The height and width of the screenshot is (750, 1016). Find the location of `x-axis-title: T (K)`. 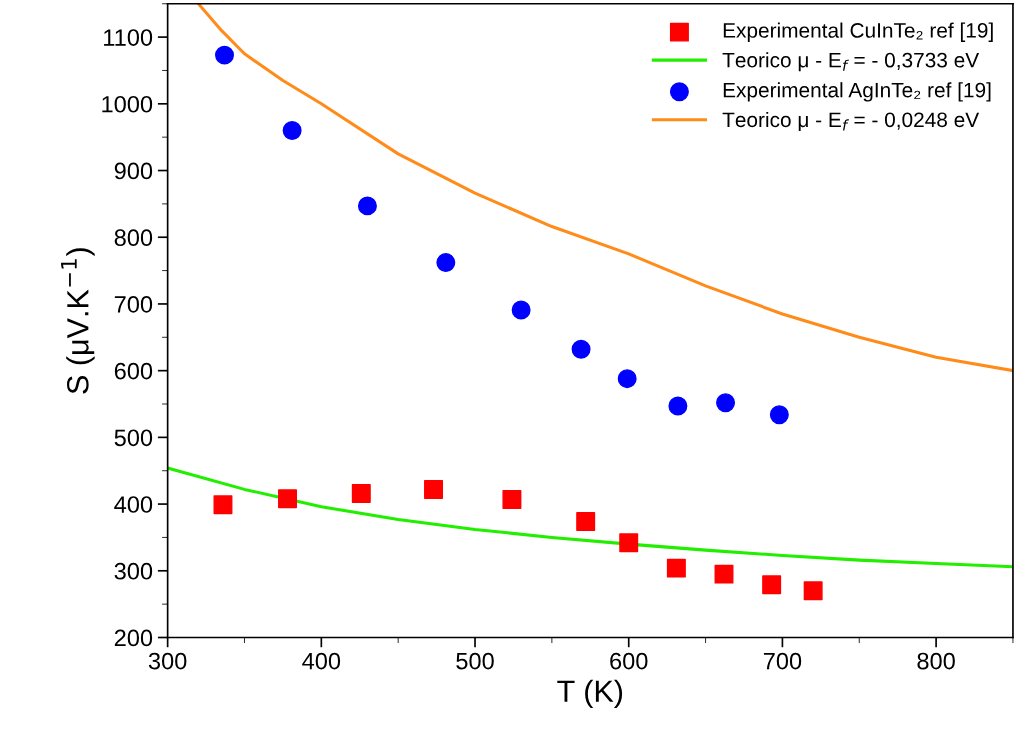

x-axis-title: T (K) is located at coordinates (590, 694).